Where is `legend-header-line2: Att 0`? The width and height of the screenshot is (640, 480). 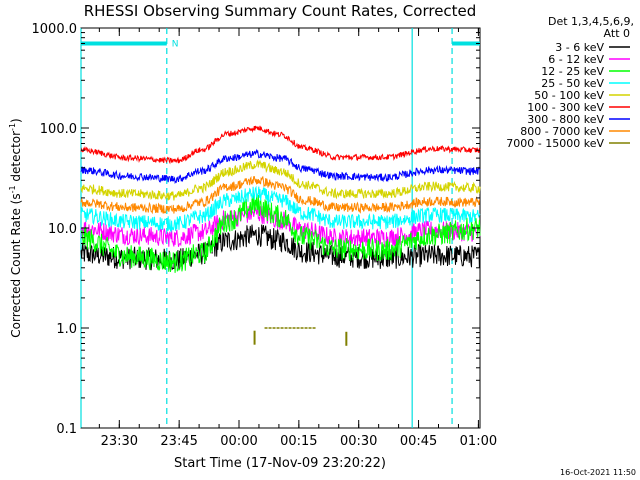 legend-header-line2: Att 0 is located at coordinates (617, 33).